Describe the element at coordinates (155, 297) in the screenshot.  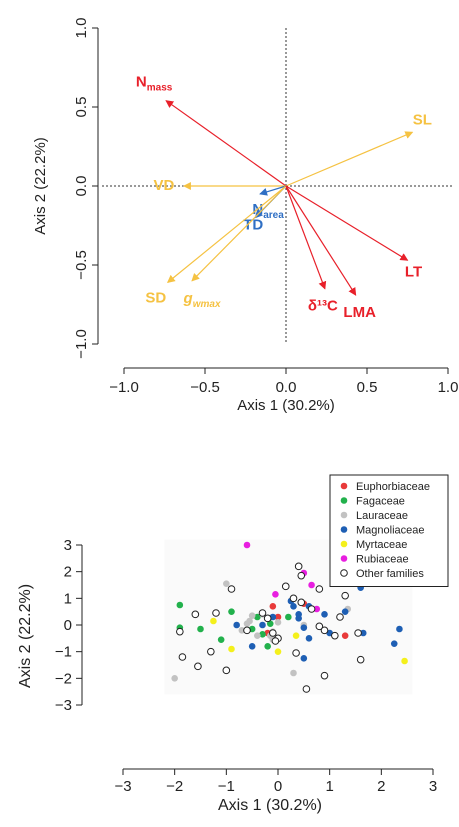
I see `biplot-vector-label: SD` at that location.